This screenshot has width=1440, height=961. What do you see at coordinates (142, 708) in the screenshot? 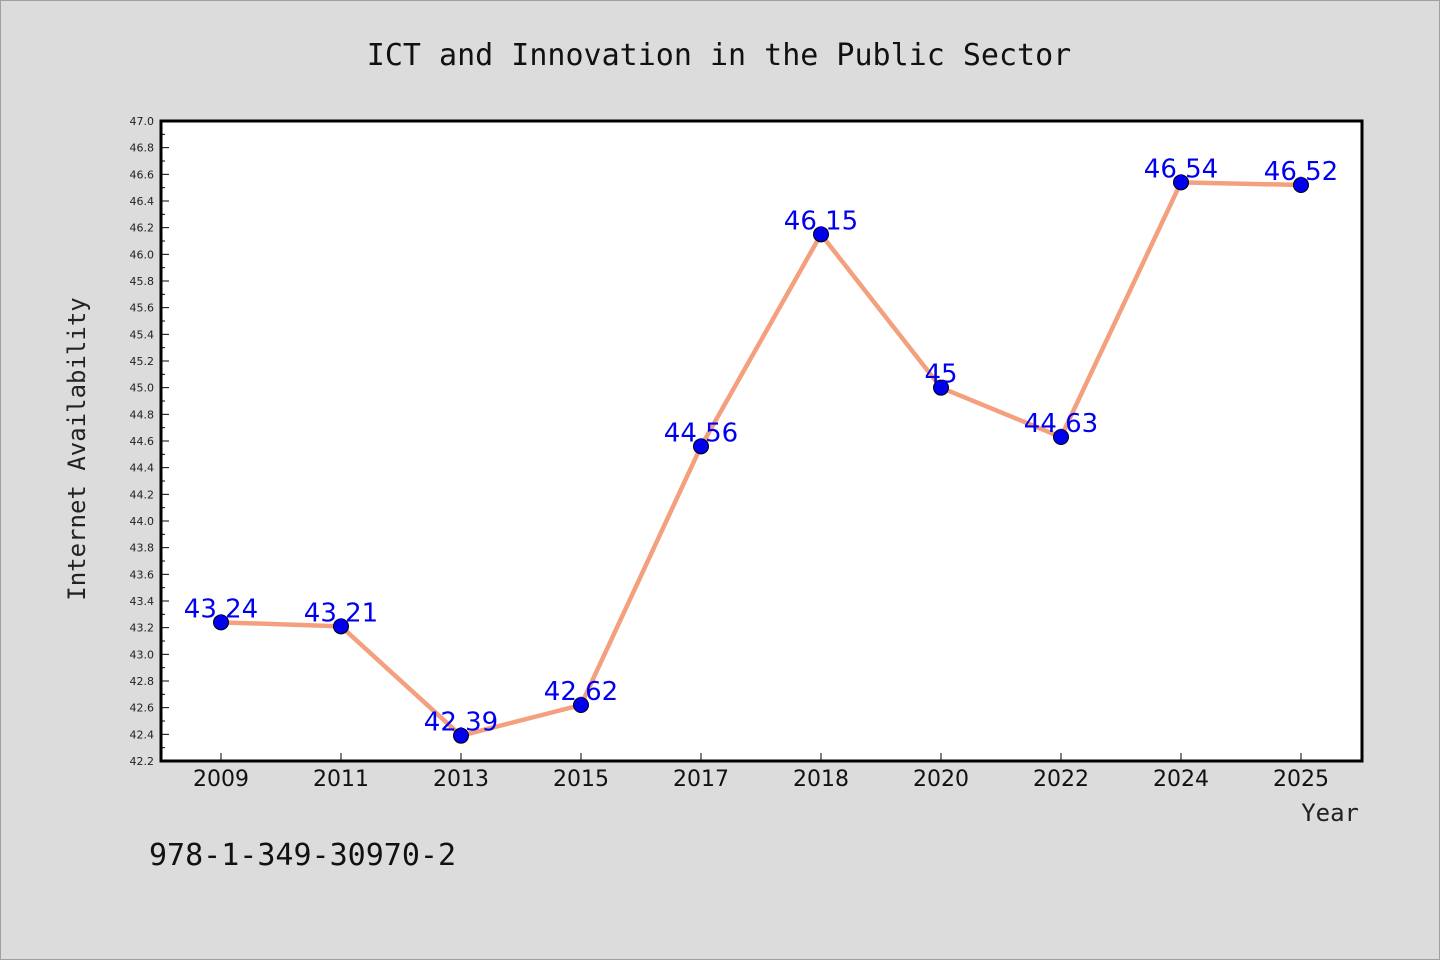
I see `y-tick-label: 42.6` at bounding box center [142, 708].